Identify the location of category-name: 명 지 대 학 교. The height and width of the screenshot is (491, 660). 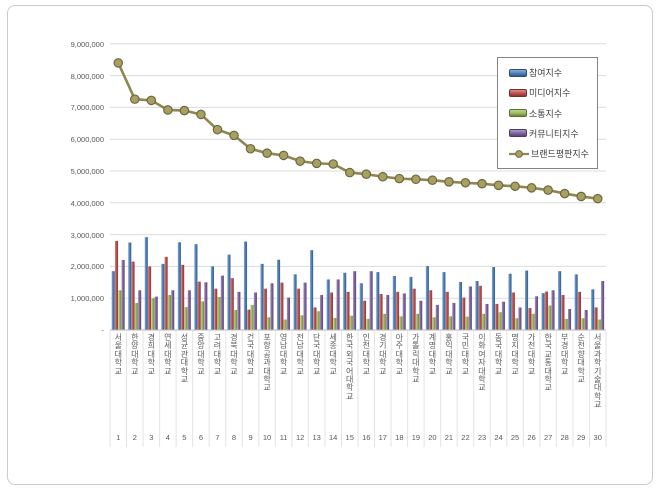
(515, 354).